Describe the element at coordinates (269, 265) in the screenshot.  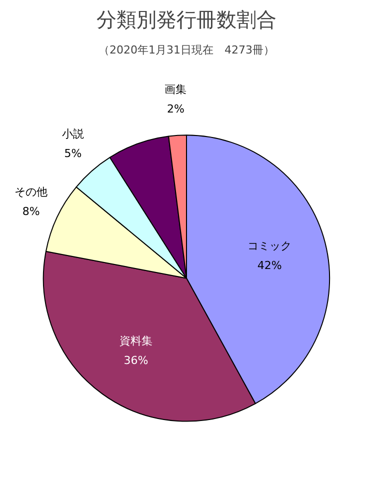
I see `data-label: 42%` at that location.